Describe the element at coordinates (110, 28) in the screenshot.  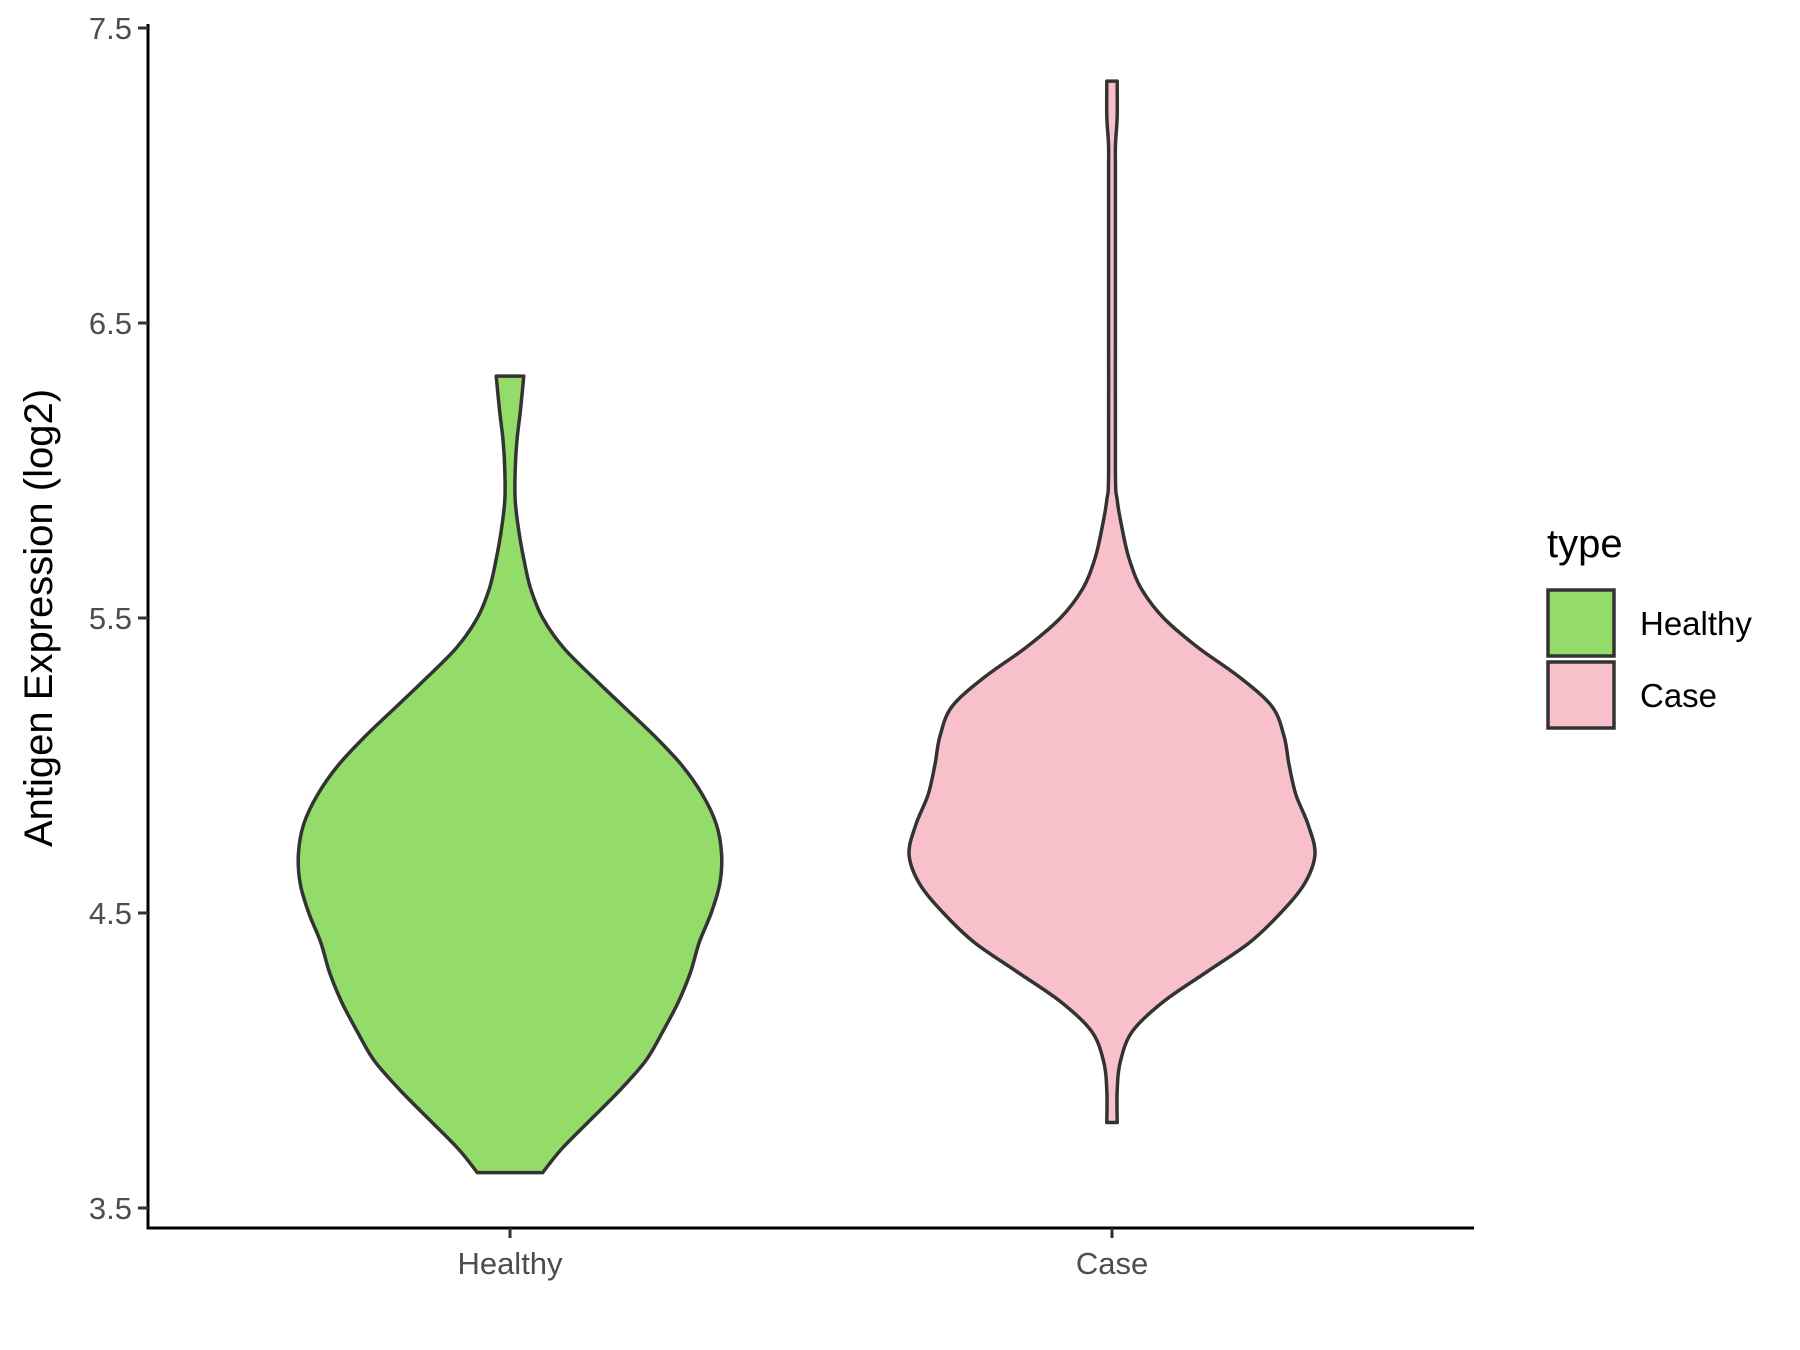
I see `y-tick-label: 7.5` at that location.